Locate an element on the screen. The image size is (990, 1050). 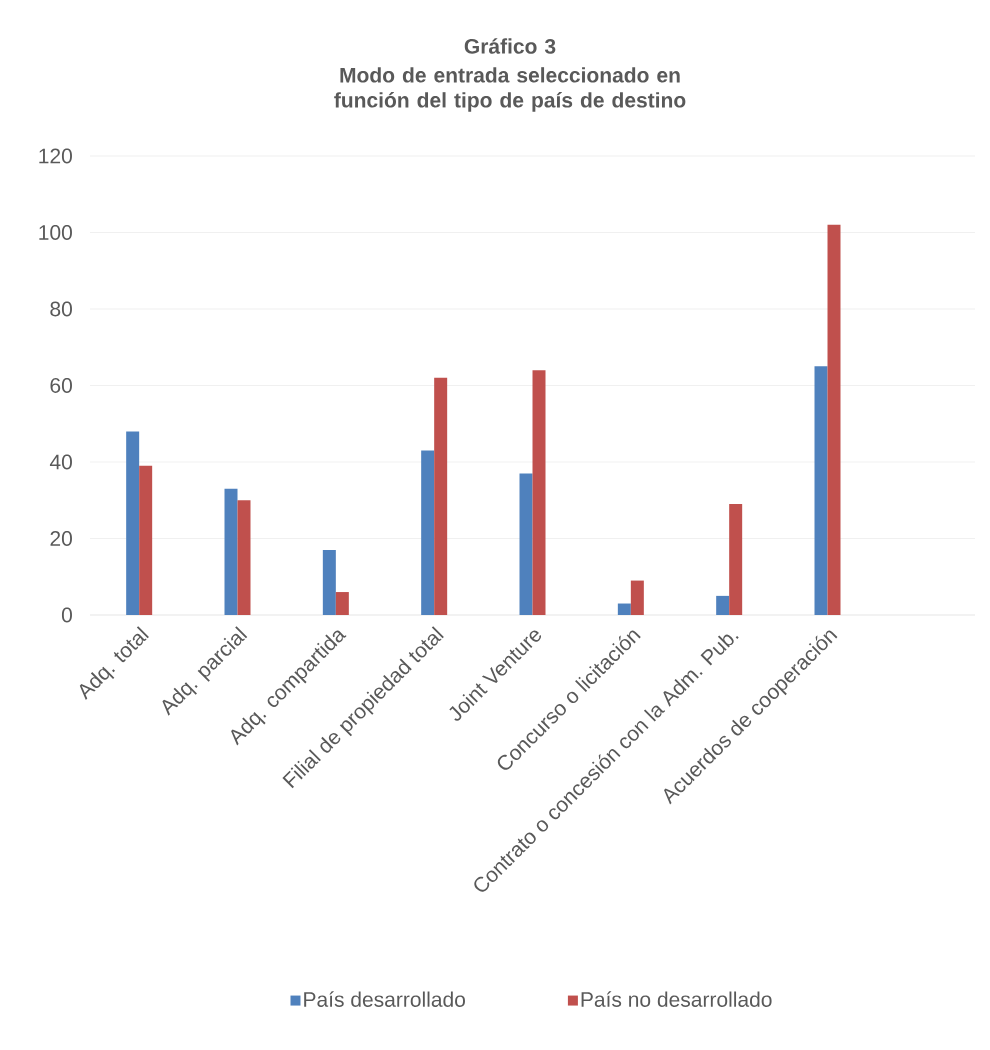
chart-subtitle: Modo de entrada seleccionado en función del tipo de país de destino is located at coordinates (510, 89).